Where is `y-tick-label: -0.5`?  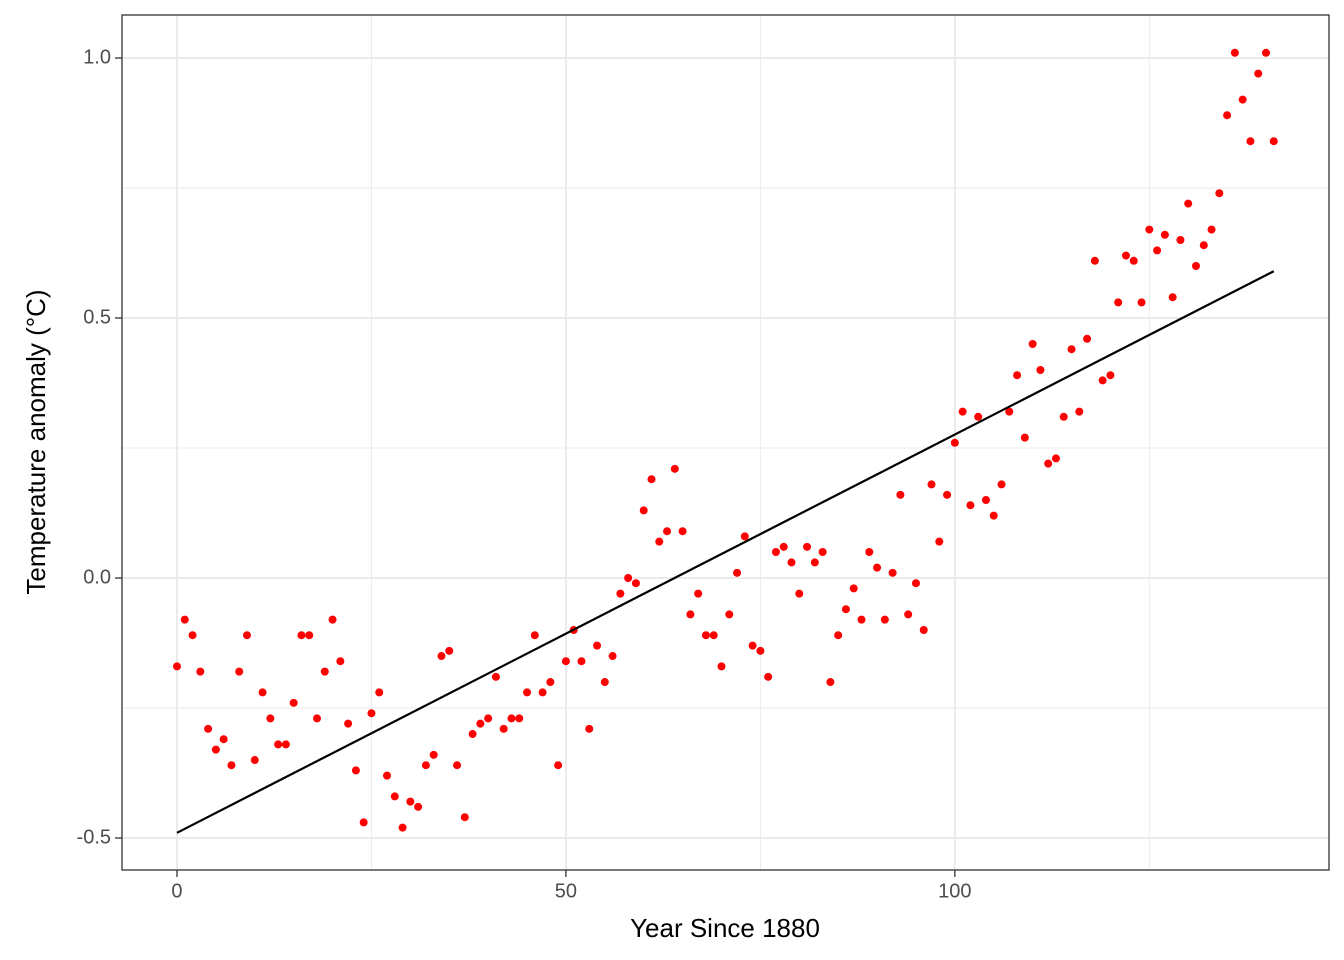
y-tick-label: -0.5 is located at coordinates (94, 837).